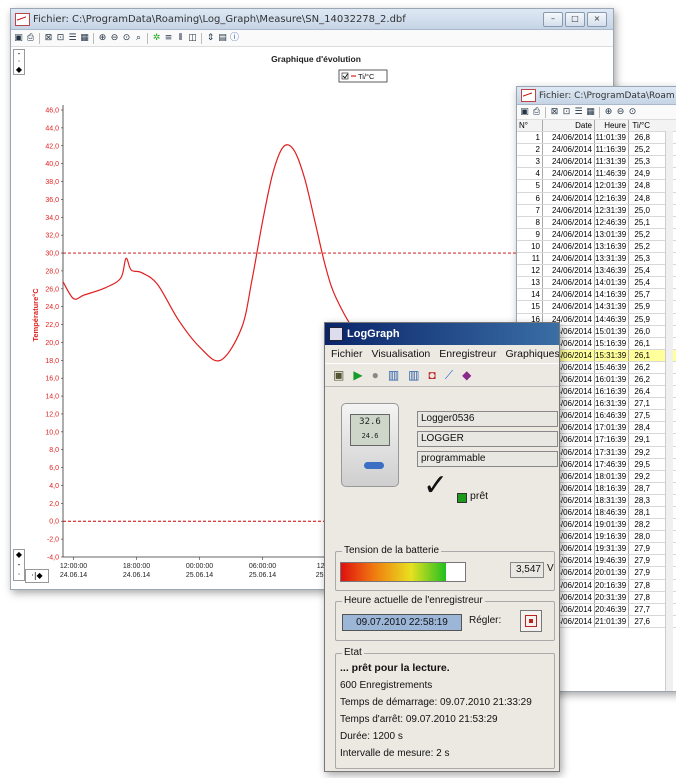 The width and height of the screenshot is (676, 778). I want to click on table-cell: 25,9, so click(642, 319).